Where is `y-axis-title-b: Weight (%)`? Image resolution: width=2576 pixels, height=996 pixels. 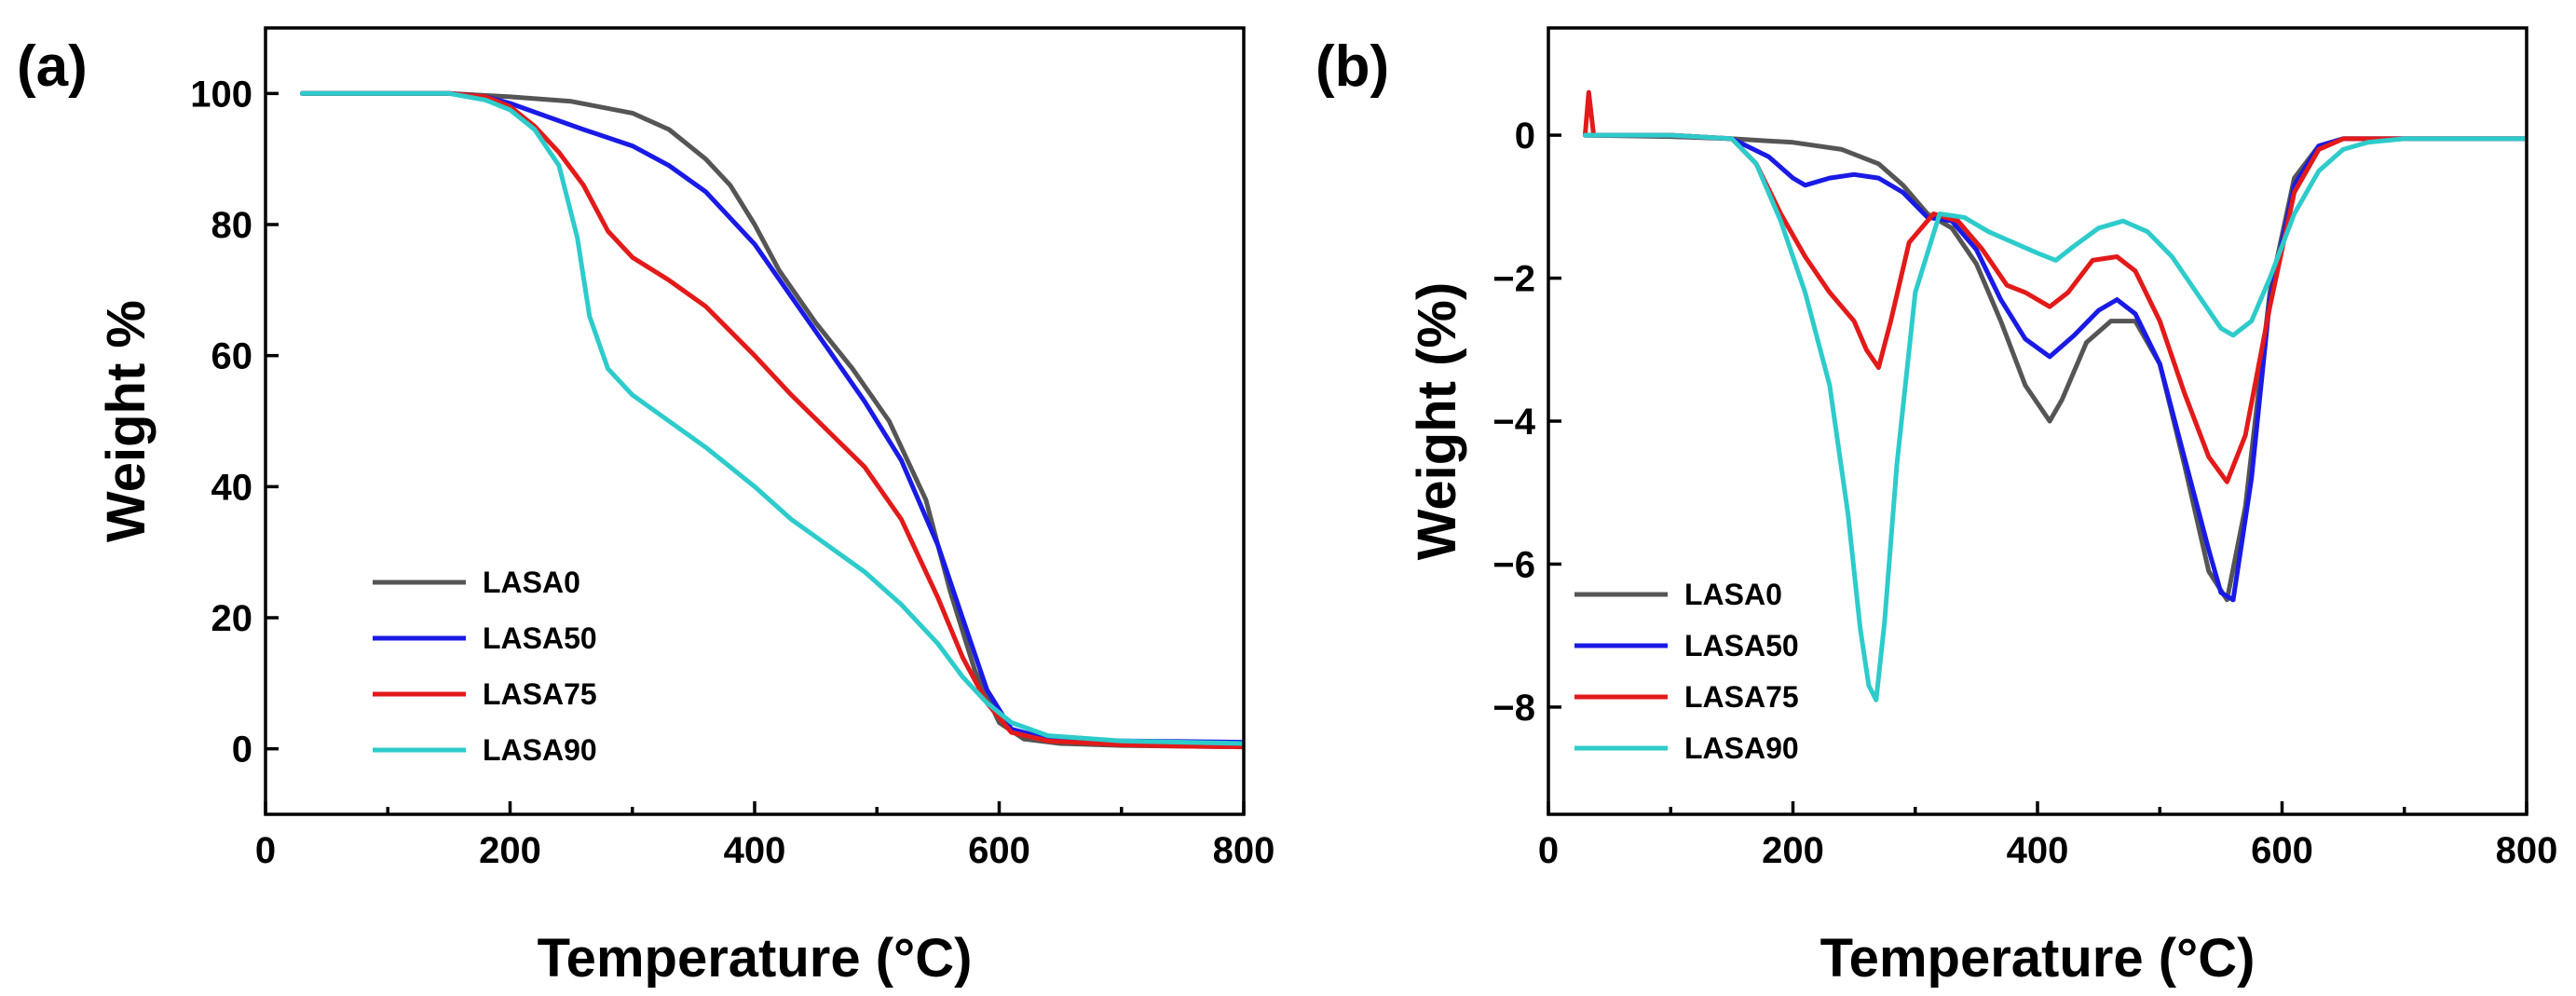
y-axis-title-b: Weight (%) is located at coordinates (1437, 422).